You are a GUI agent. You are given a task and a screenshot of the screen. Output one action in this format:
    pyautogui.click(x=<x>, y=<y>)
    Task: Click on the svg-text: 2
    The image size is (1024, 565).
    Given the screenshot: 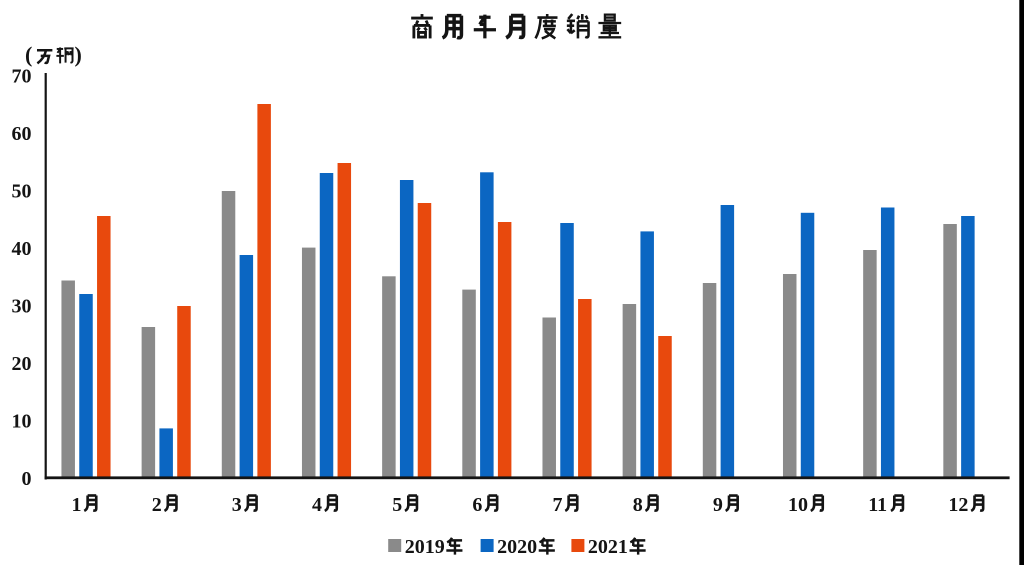 What is the action you would take?
    pyautogui.click(x=157, y=505)
    